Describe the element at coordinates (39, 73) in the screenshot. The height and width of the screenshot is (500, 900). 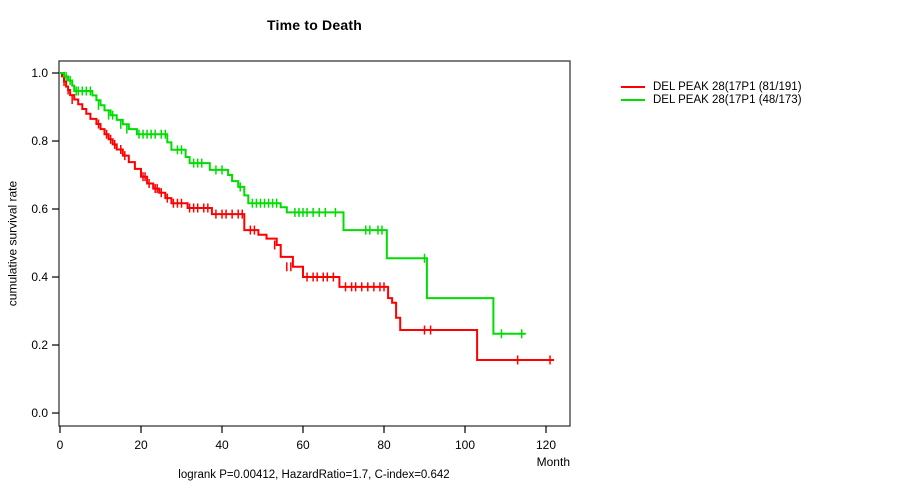
I see `y-tick-label: 1.0` at that location.